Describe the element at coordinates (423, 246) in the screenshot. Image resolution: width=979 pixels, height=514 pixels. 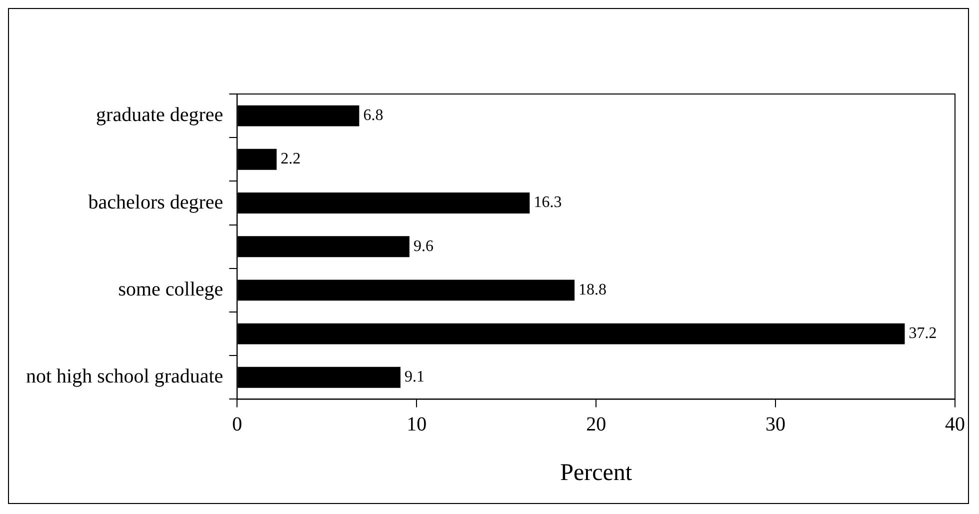
I see `data-label: 9.6` at that location.